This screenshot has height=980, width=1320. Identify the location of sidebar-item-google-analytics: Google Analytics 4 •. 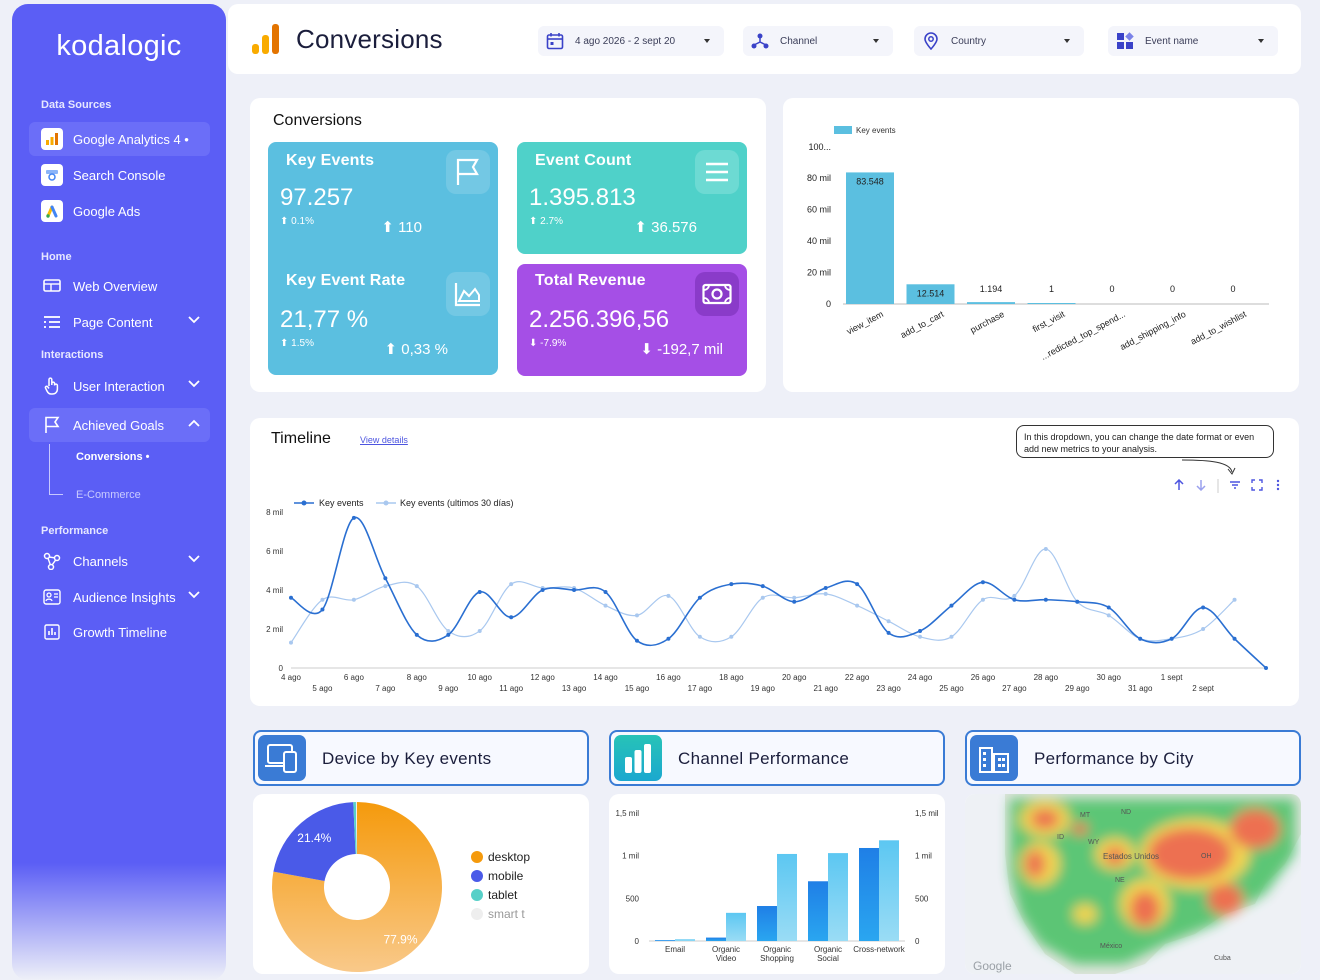
(119, 139).